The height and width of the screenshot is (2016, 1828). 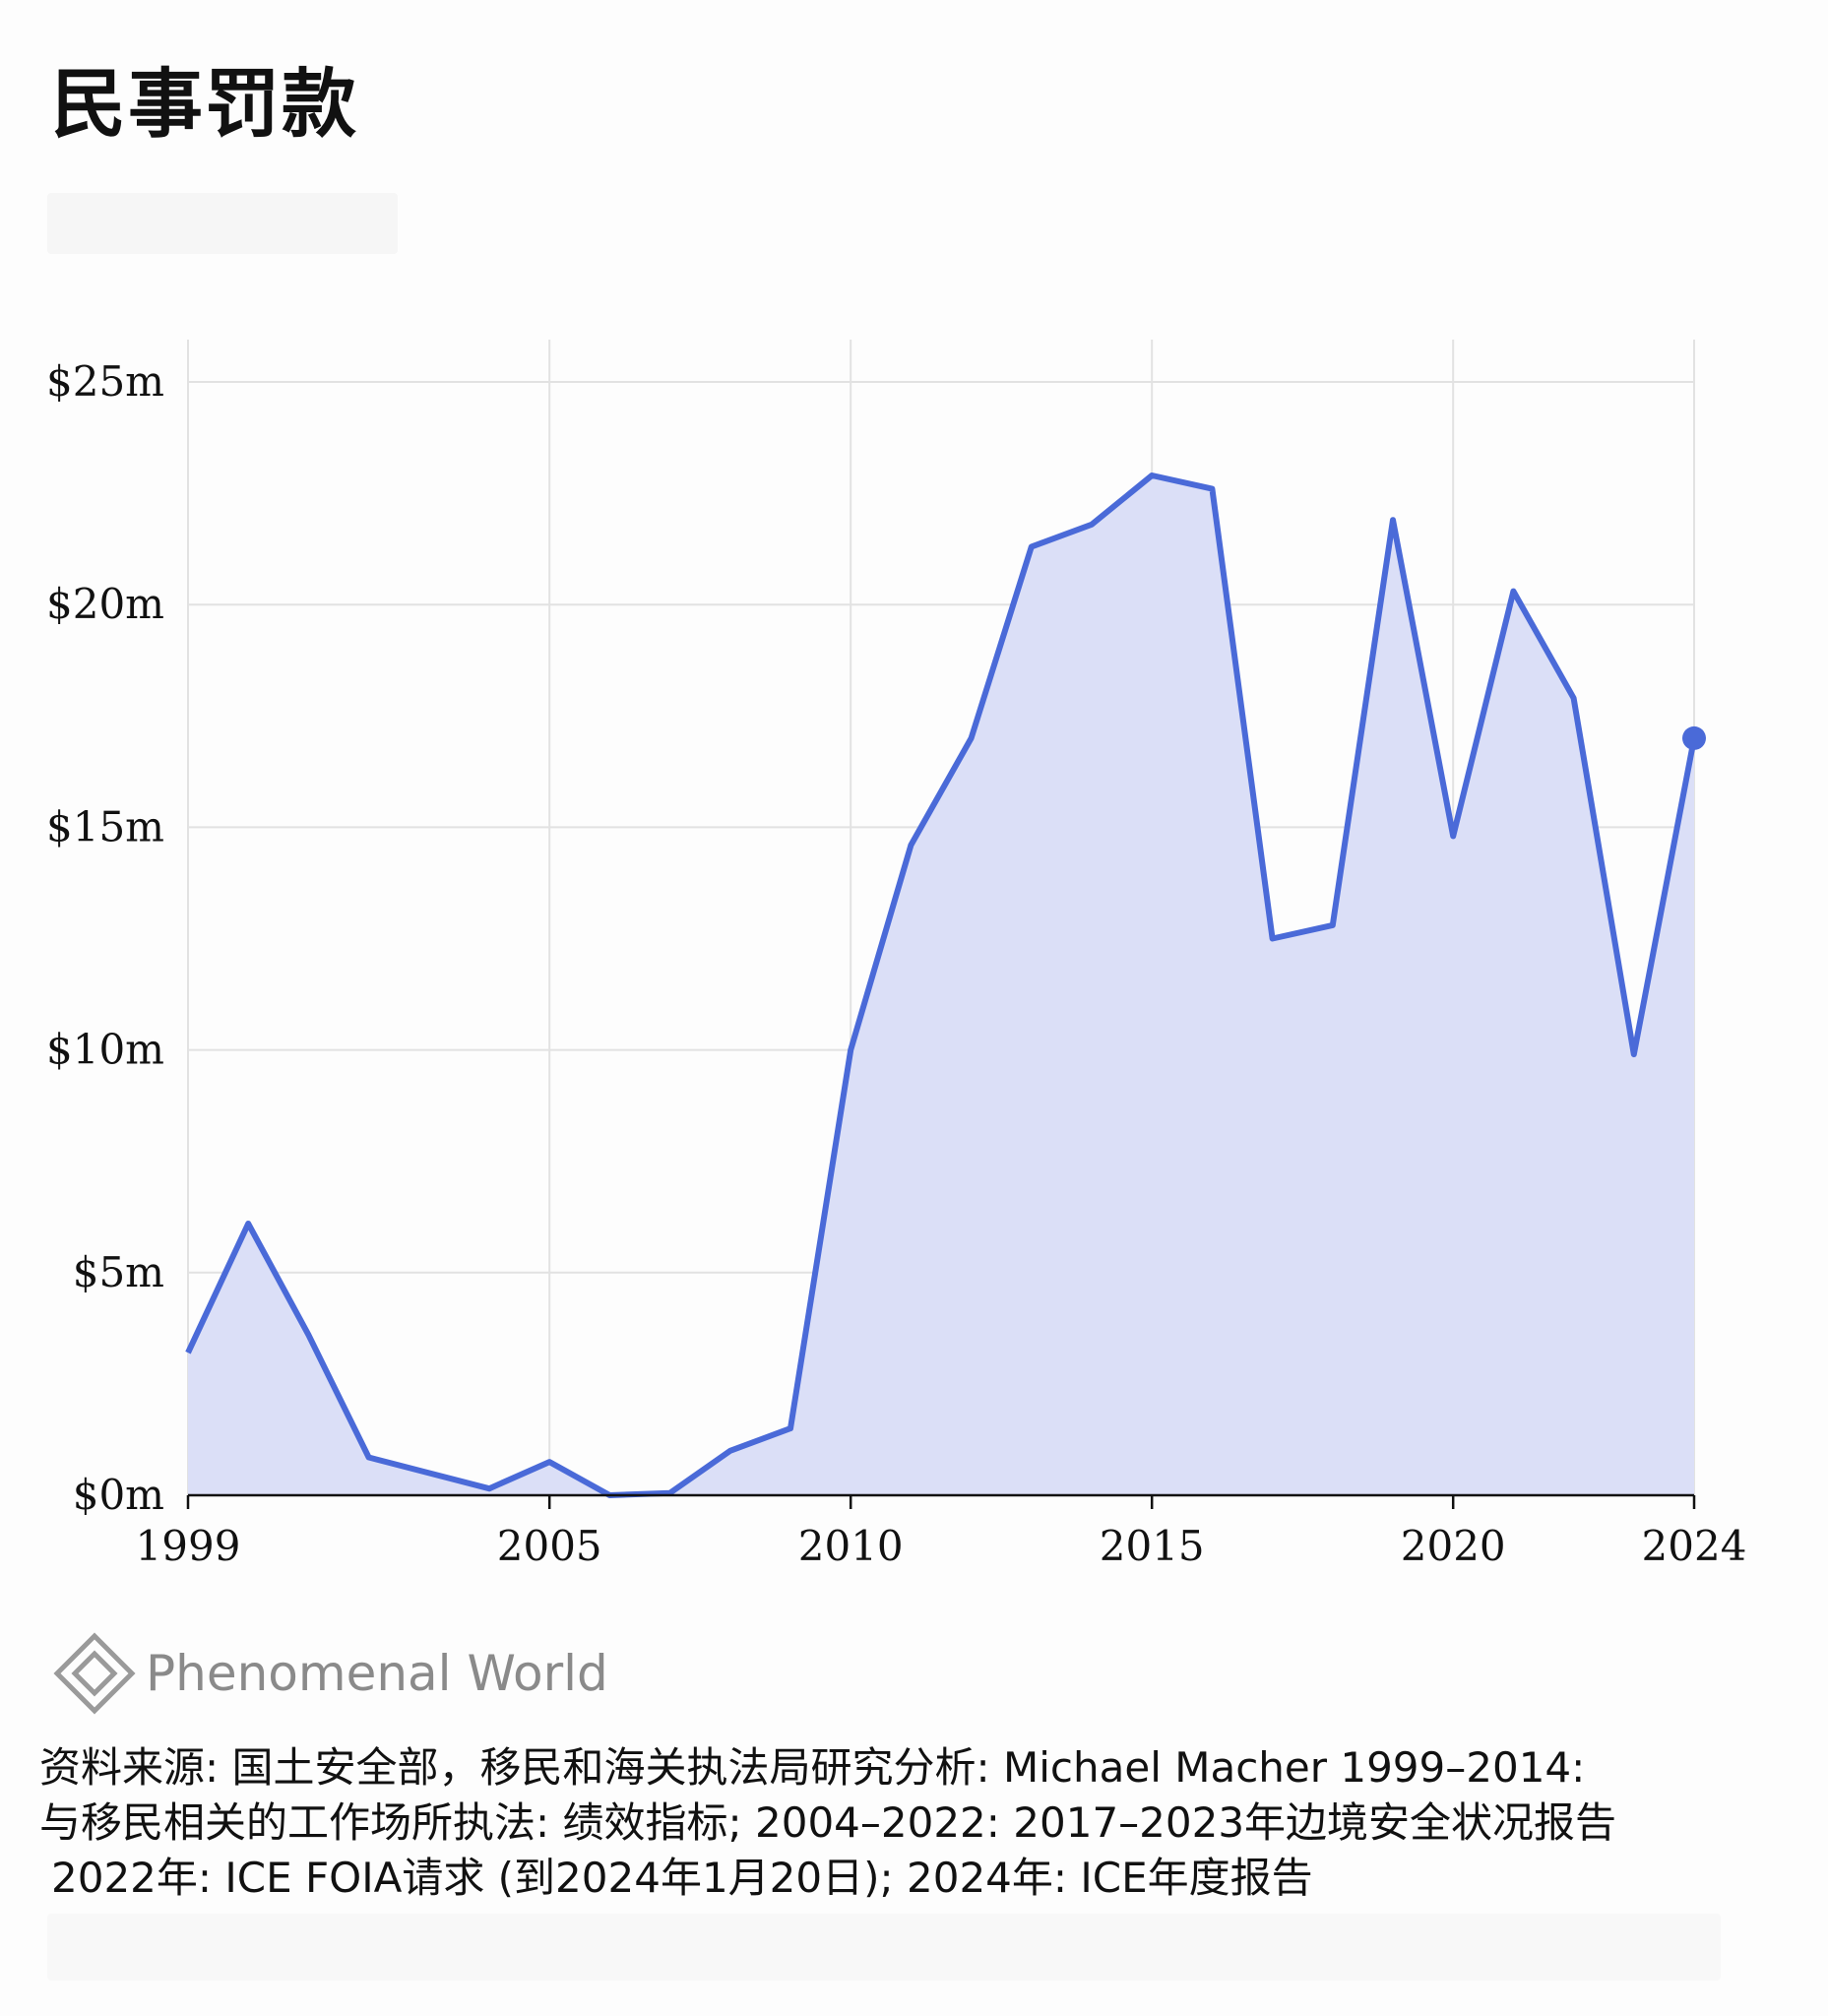 I want to click on last-data-point, so click(x=1694, y=737).